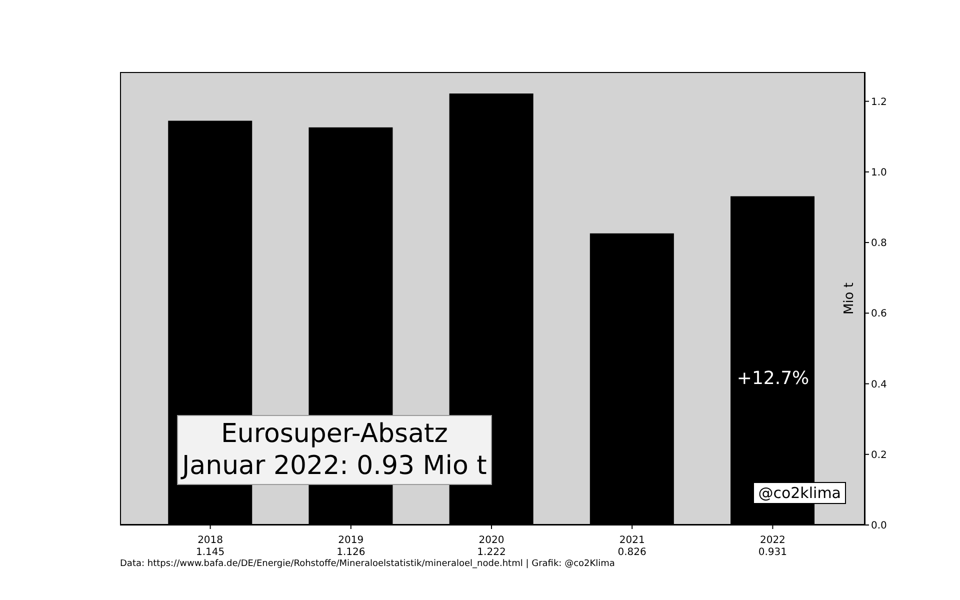 The width and height of the screenshot is (960, 600). Describe the element at coordinates (799, 493) in the screenshot. I see `annotation: @co2klima` at that location.